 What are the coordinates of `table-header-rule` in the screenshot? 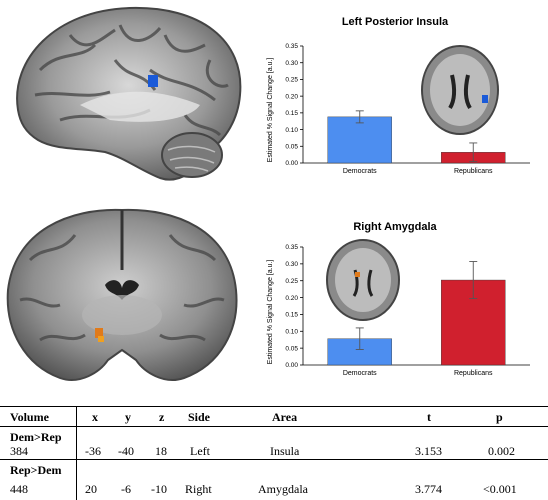 It's located at (274, 426).